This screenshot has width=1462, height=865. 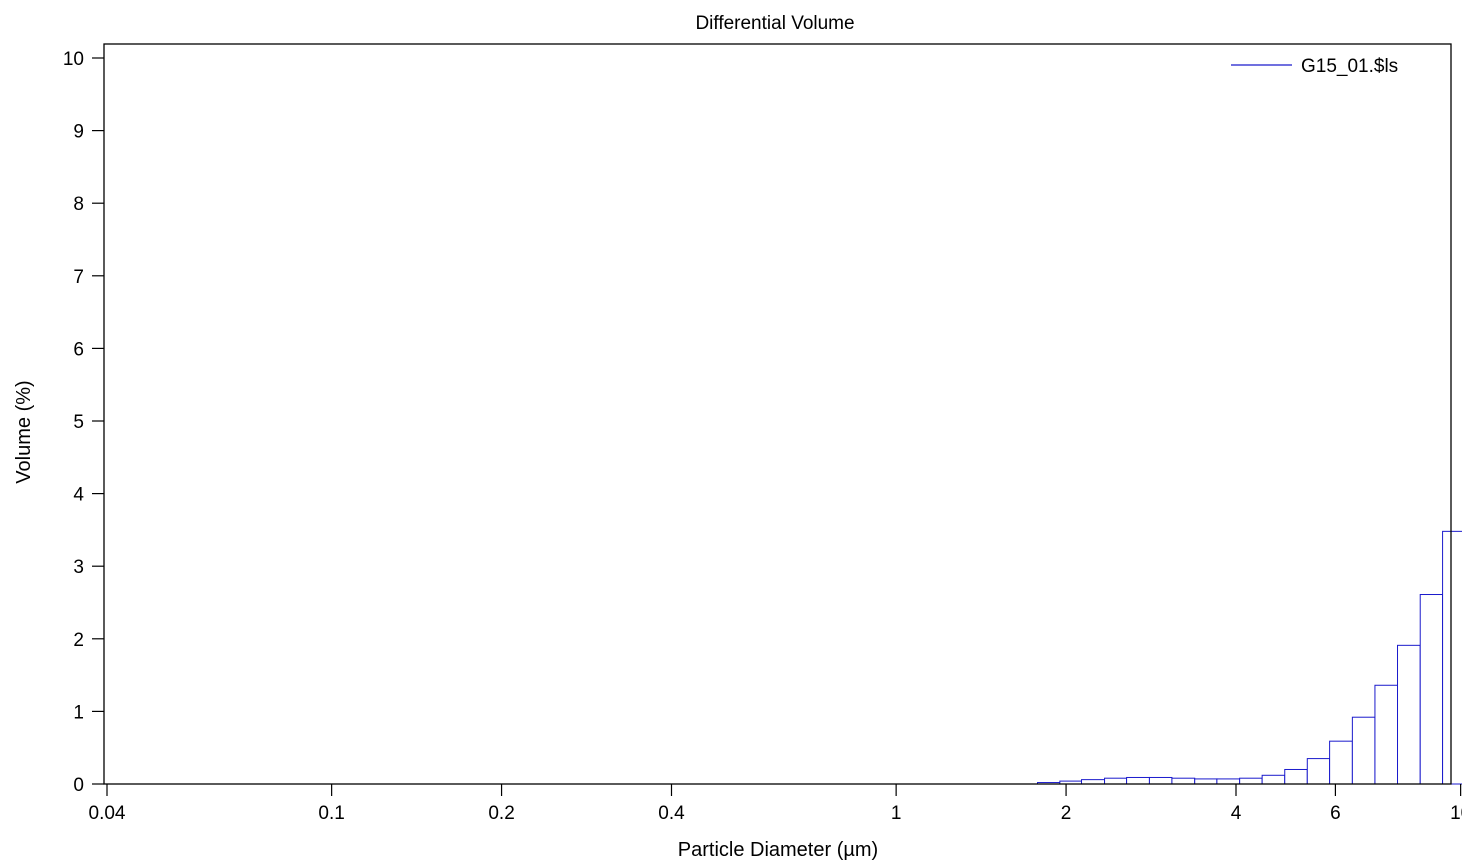 I want to click on y-axis: 0 1 2 3 4 5 6 7 8 9 10, so click(x=83, y=422).